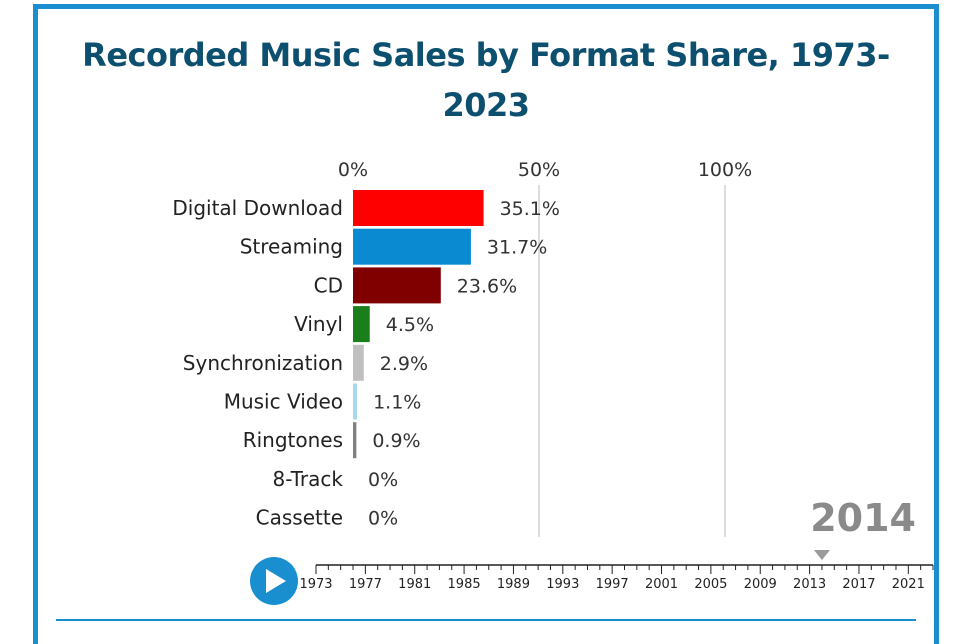 The width and height of the screenshot is (964, 644). Describe the element at coordinates (760, 584) in the screenshot. I see `timeline-year-label: 2009` at that location.